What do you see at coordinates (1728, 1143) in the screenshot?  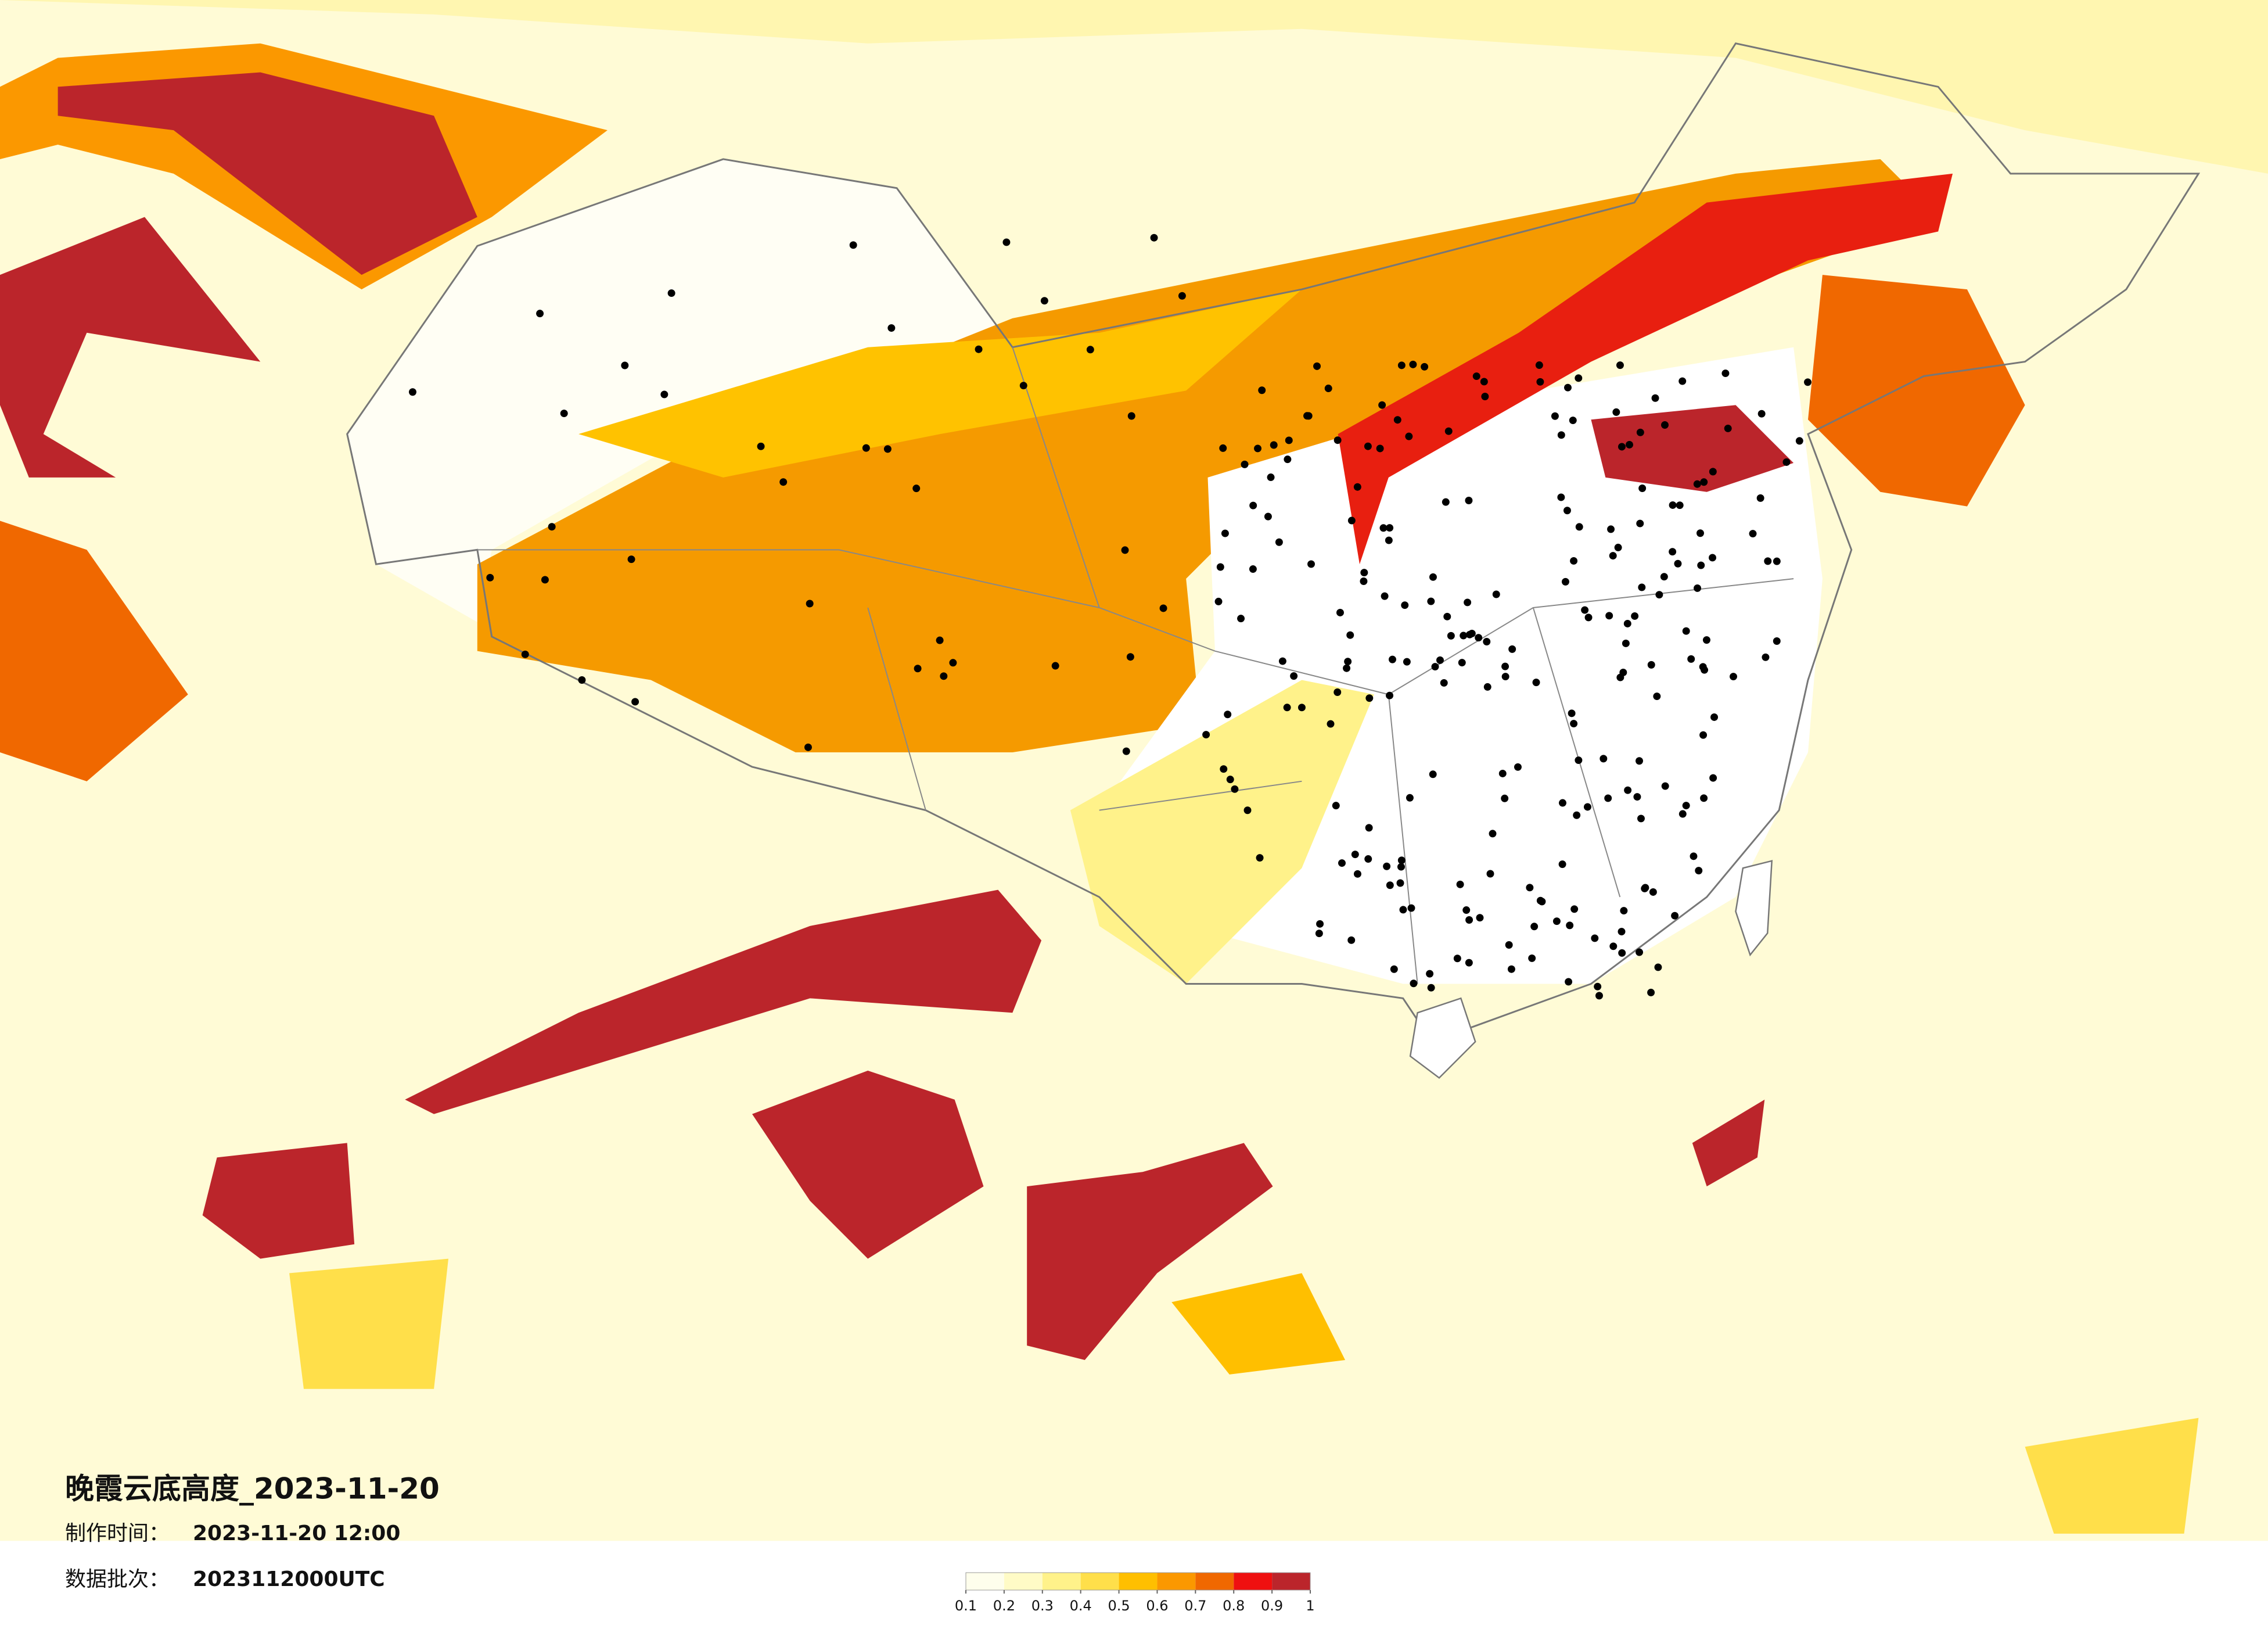 I see `field-darkred-se` at bounding box center [1728, 1143].